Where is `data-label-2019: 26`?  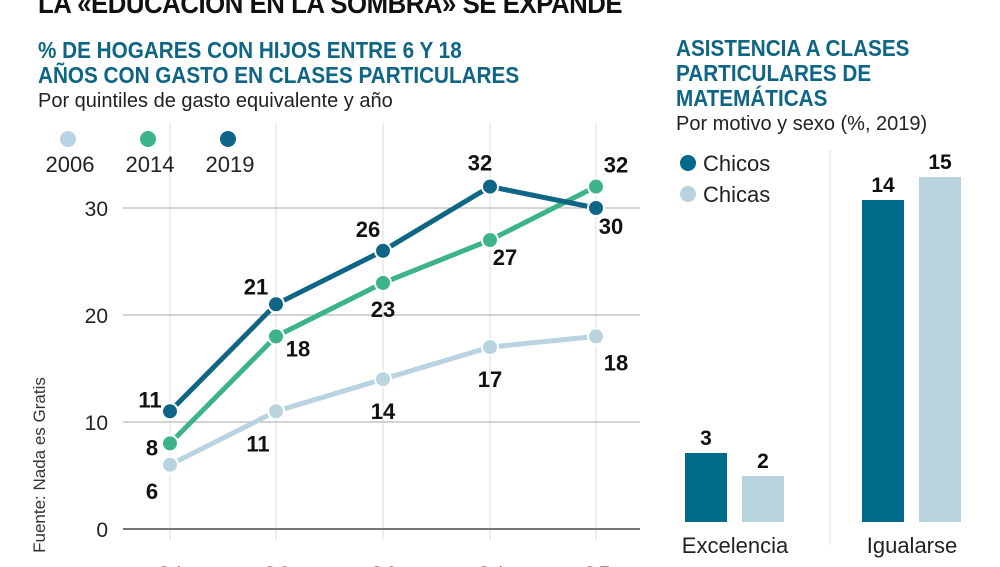
data-label-2019: 26 is located at coordinates (368, 229).